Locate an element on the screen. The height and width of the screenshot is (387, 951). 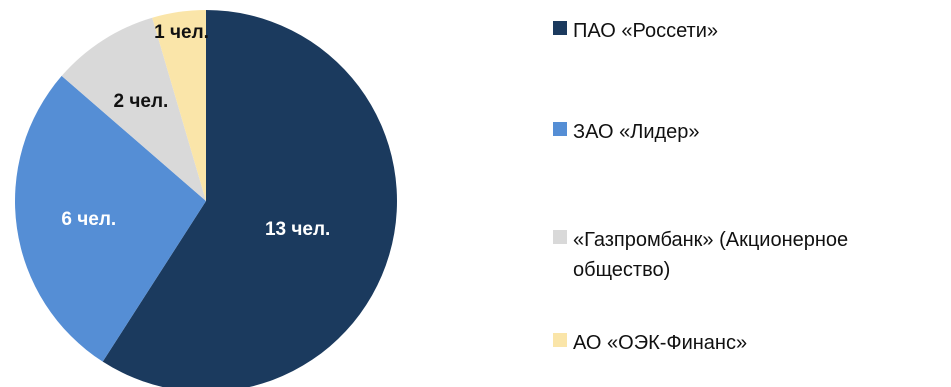
pie-slice-lider is located at coordinates (110, 218).